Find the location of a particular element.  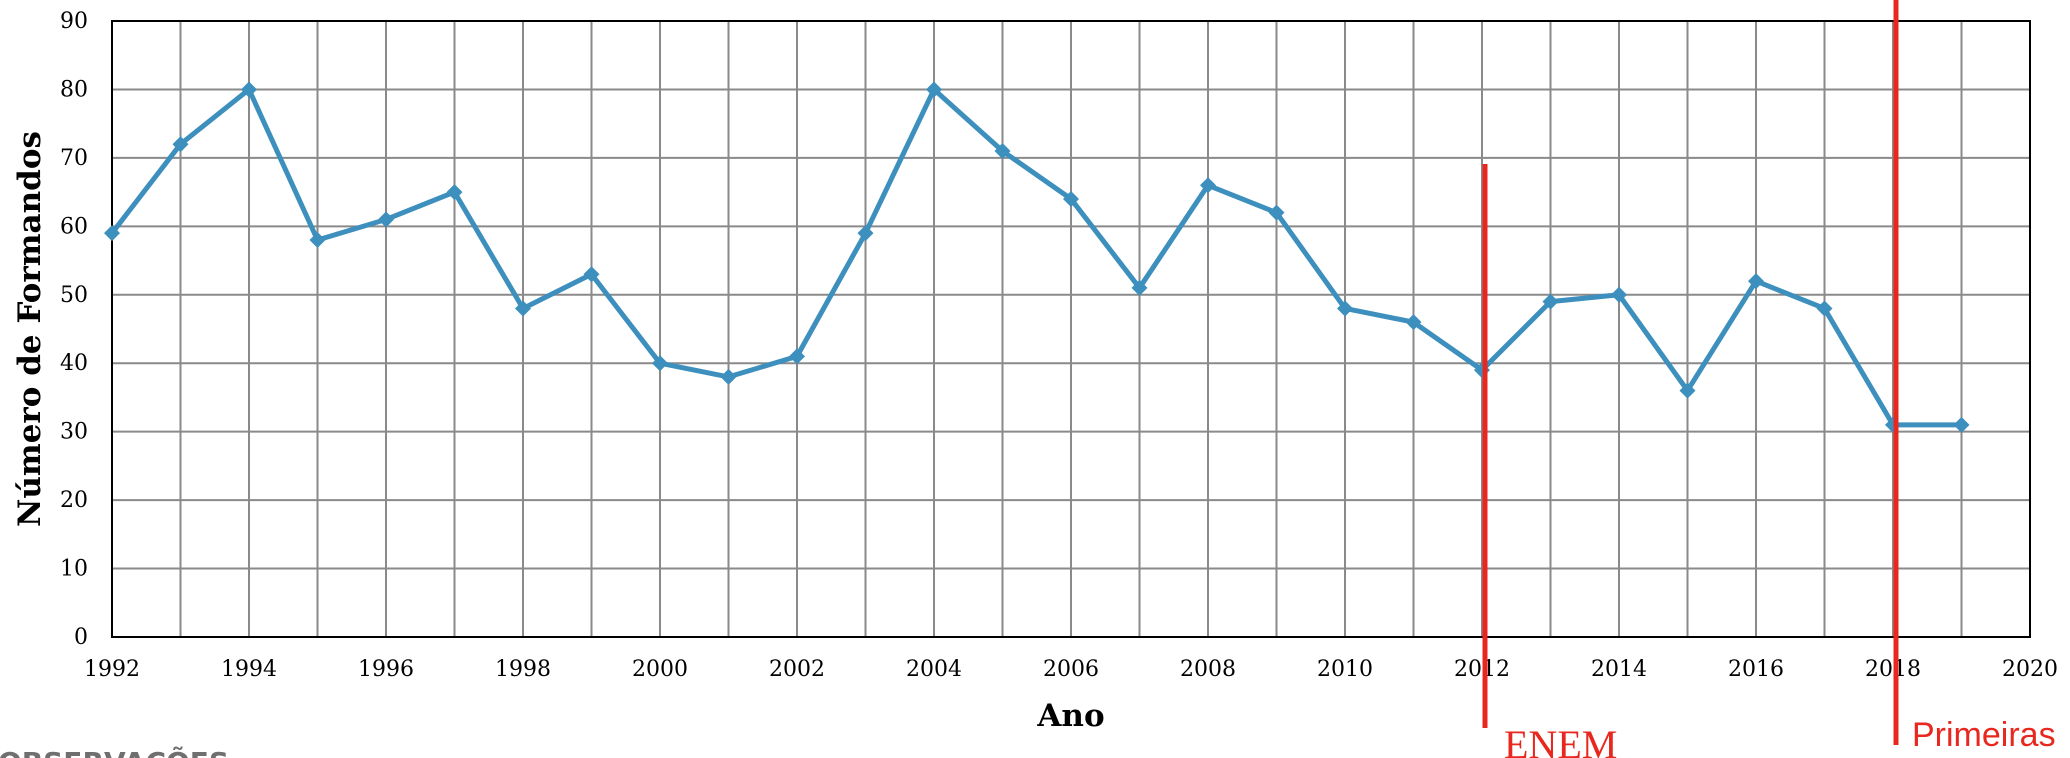

x-tick-label: 2014 is located at coordinates (1619, 669).